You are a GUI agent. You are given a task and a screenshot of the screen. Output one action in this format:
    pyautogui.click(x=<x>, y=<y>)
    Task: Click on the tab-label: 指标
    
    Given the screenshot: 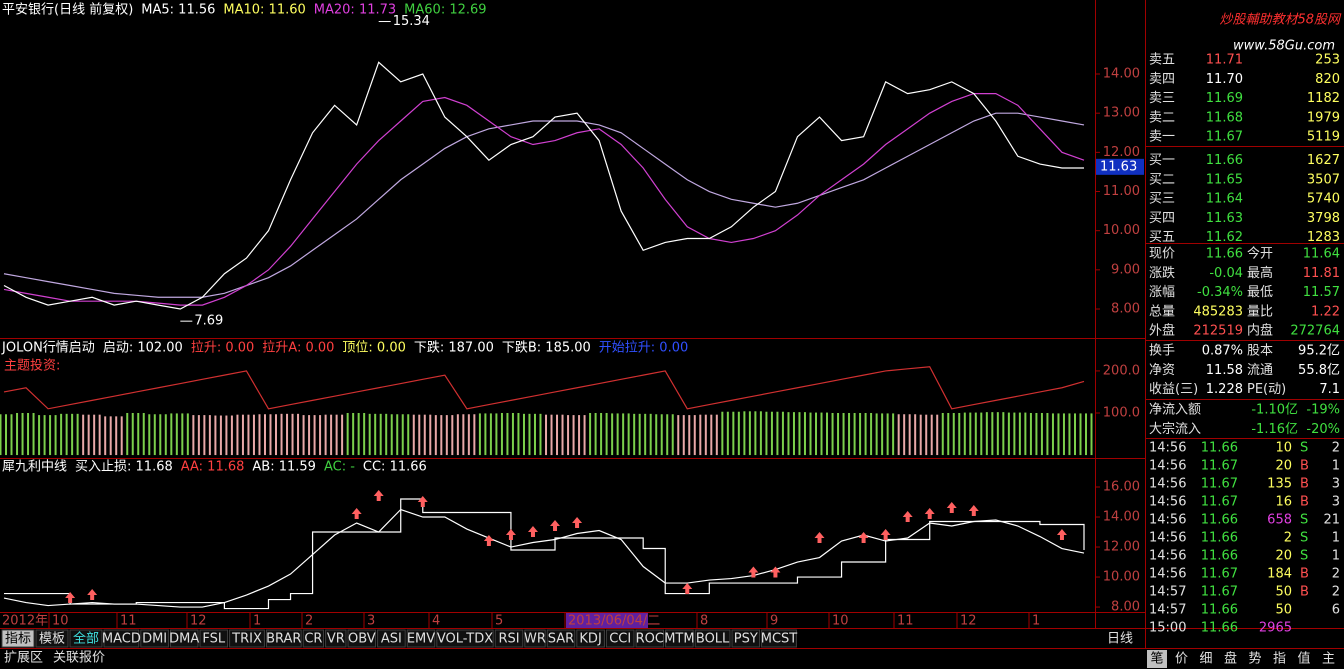 What is the action you would take?
    pyautogui.click(x=18, y=639)
    